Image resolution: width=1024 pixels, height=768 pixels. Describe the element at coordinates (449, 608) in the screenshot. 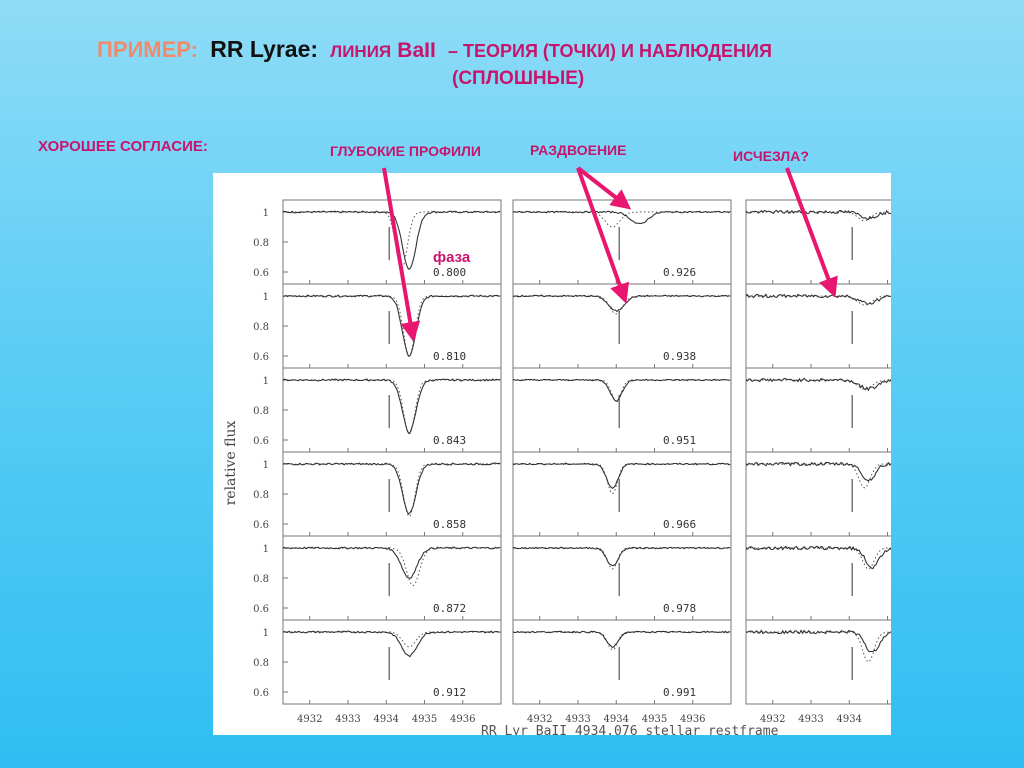

I see `phase-label: 0.872` at that location.